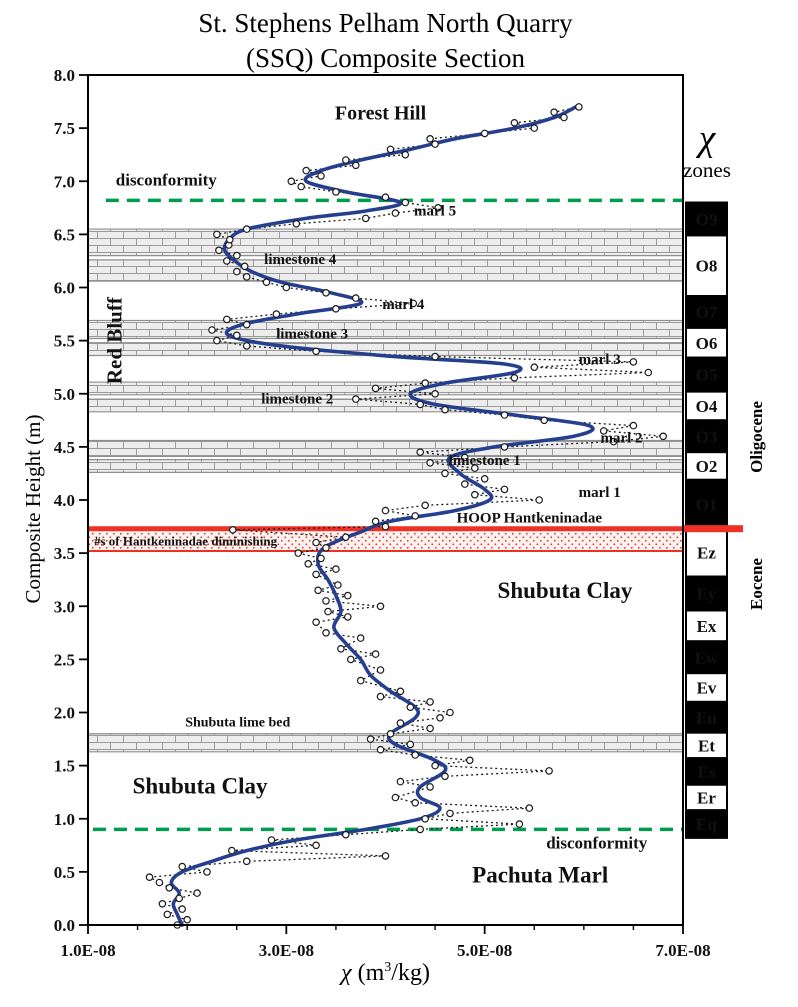 The width and height of the screenshot is (798, 1007). I want to click on zone-label-Ew: Ew, so click(707, 657).